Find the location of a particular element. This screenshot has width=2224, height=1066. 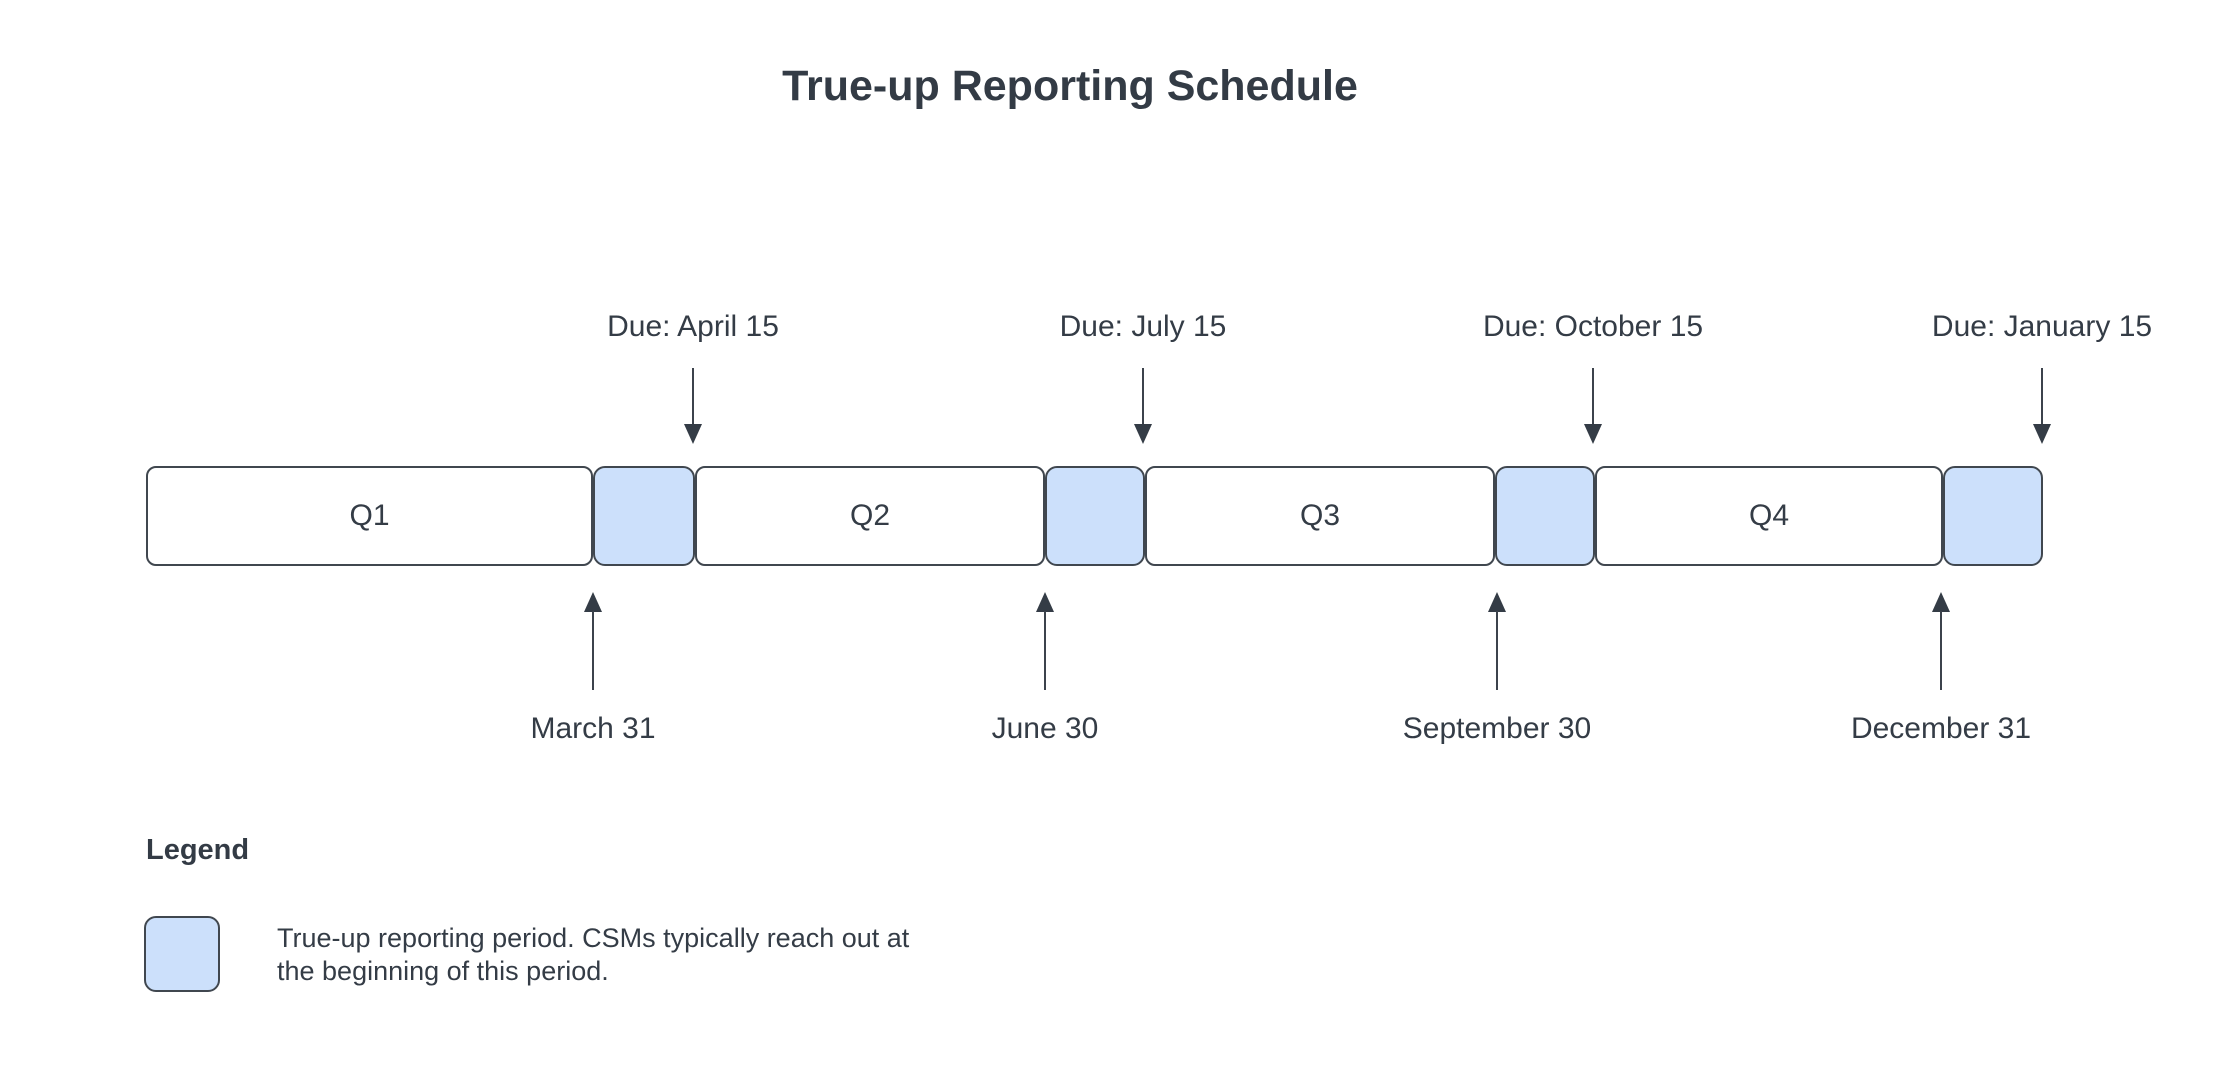

due-label-january: Due: January 15 is located at coordinates (2042, 326).